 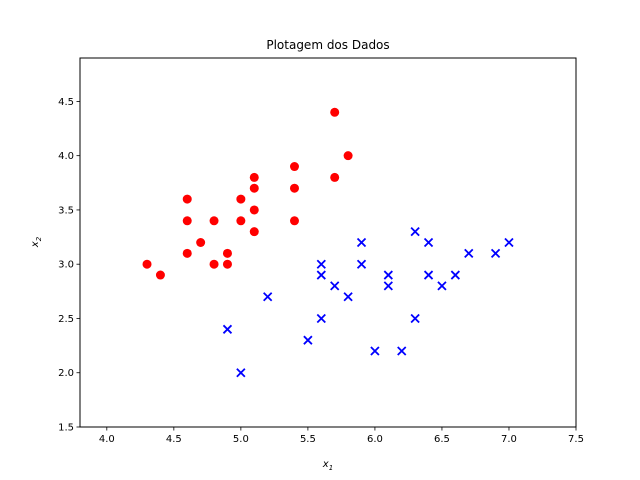 What do you see at coordinates (331, 468) in the screenshot?
I see `x-axis-label-subscript: 1` at bounding box center [331, 468].